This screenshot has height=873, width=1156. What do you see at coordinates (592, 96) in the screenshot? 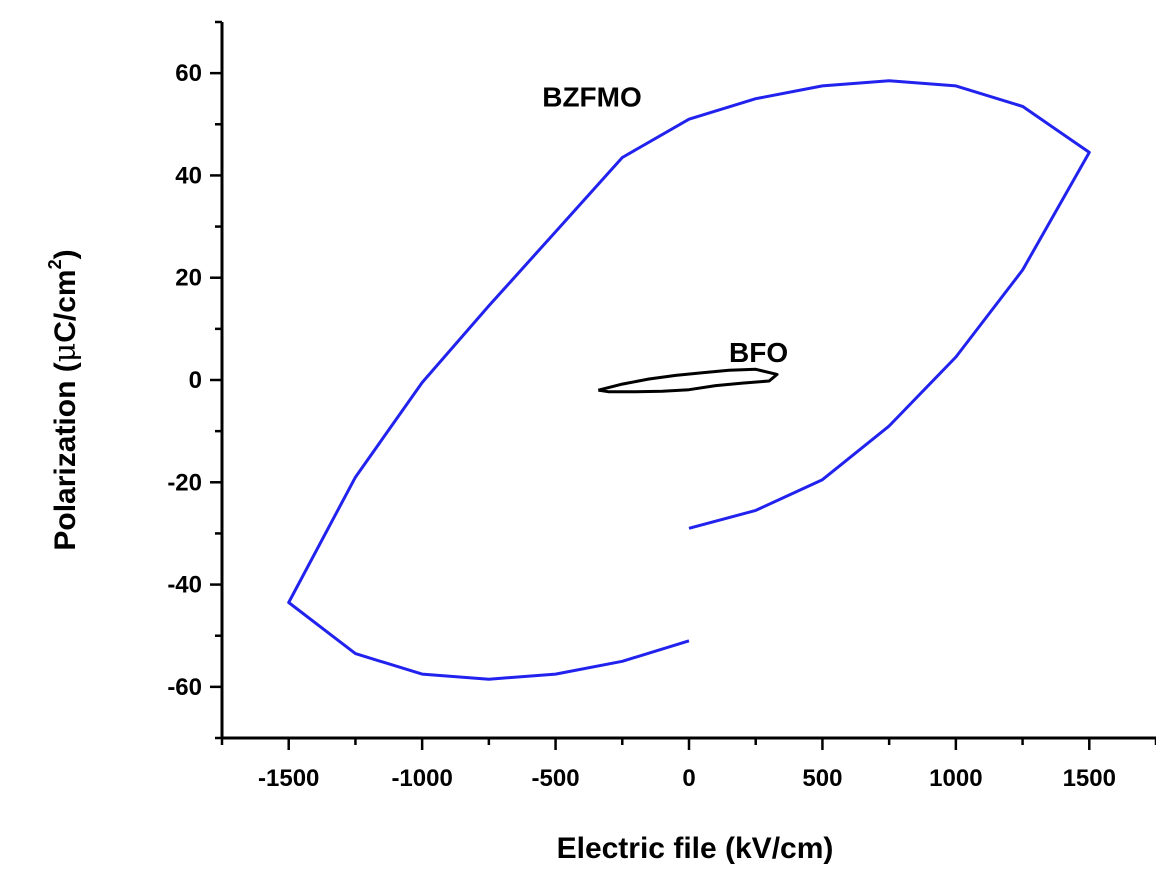
I see `annotation-bzfmo: BZFMO` at bounding box center [592, 96].